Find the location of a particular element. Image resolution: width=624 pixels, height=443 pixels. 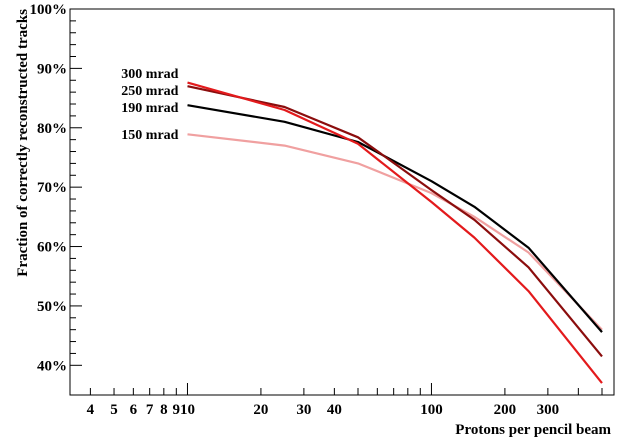

x-tick-label: 6 is located at coordinates (134, 410).